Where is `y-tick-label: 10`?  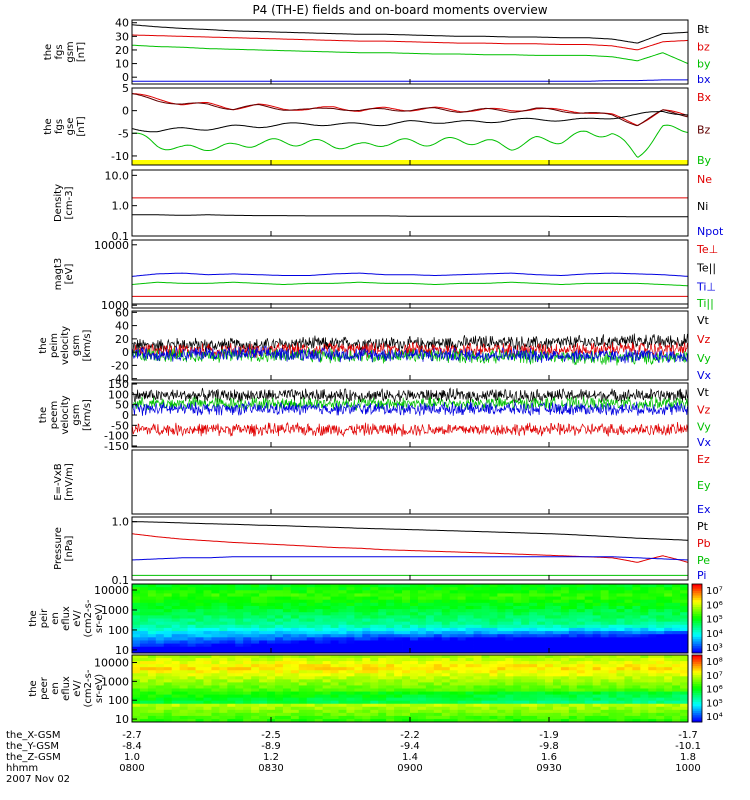 y-tick-label: 10 is located at coordinates (122, 650).